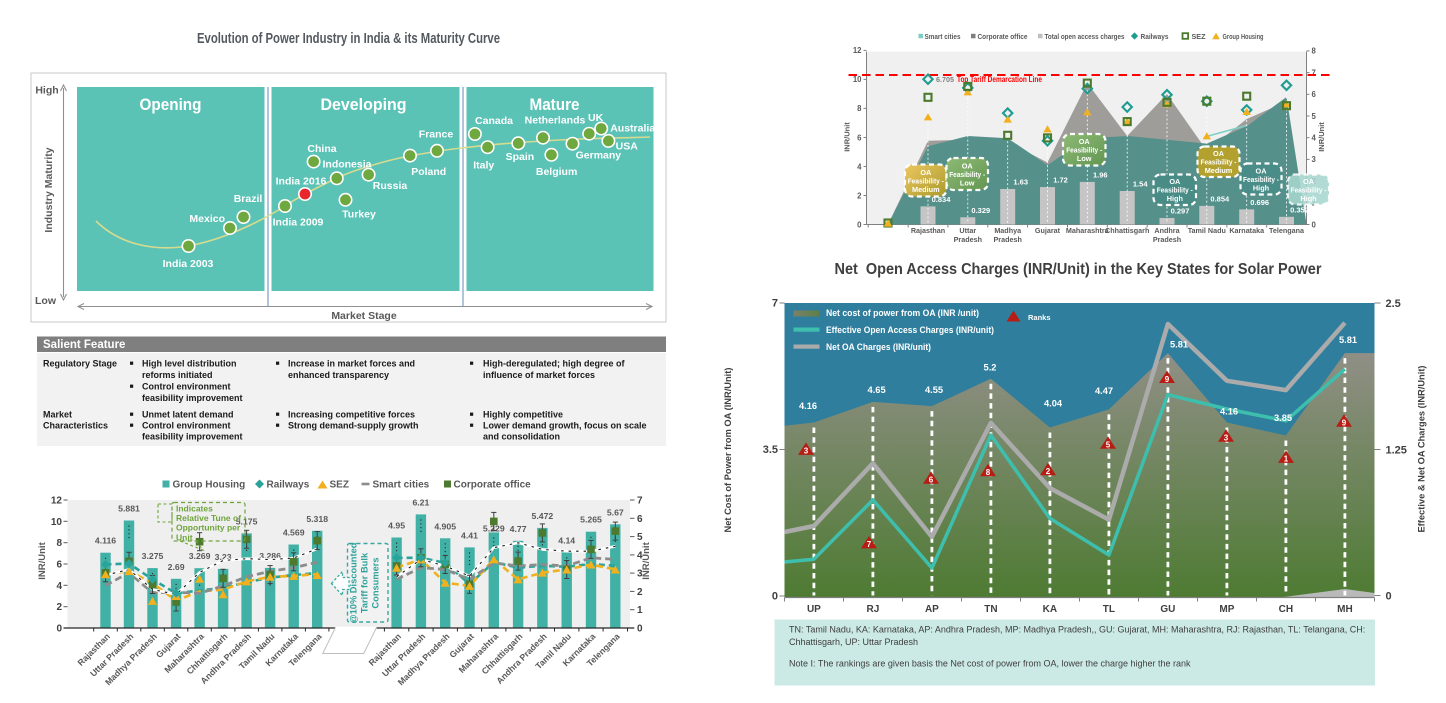 This screenshot has height=703, width=1446. I want to click on svg-text: Unmet latent demand, so click(188, 415).